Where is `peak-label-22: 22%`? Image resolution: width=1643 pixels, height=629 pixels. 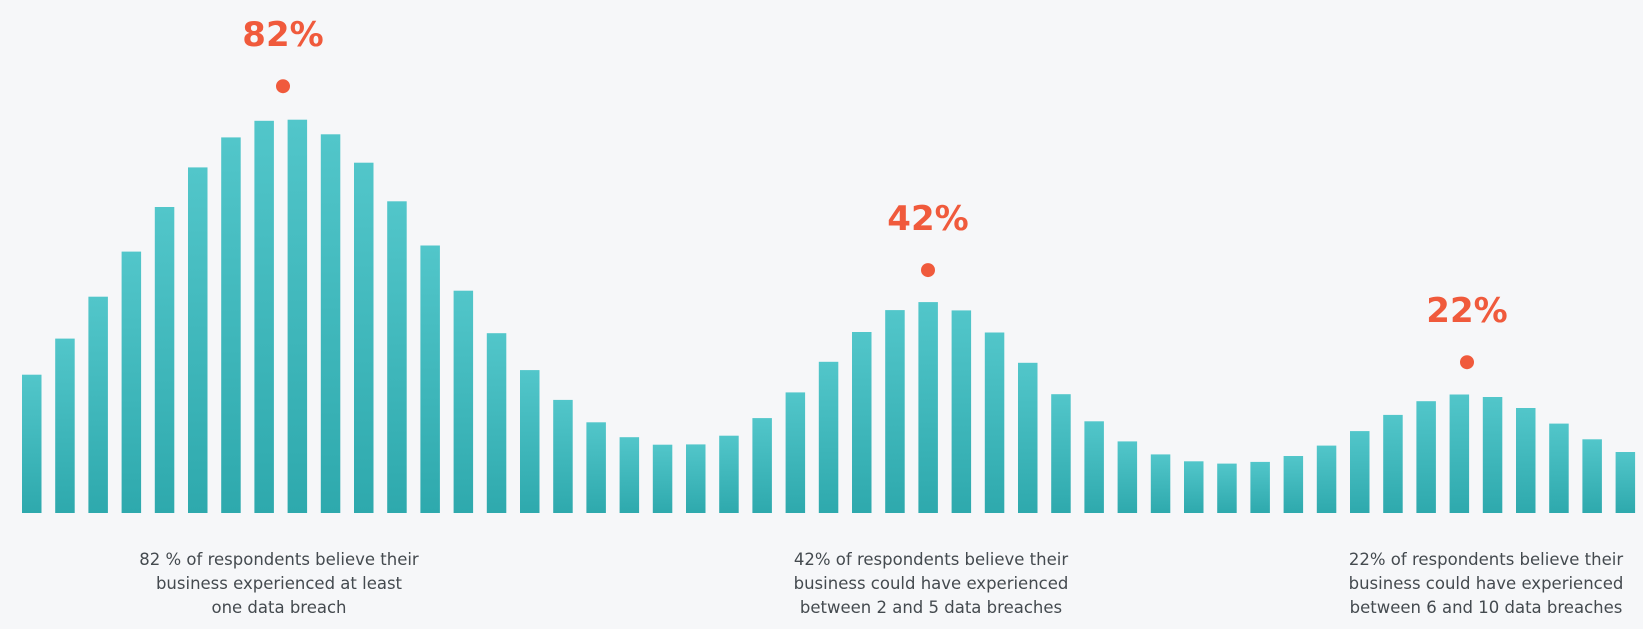
peak-label-22: 22% is located at coordinates (1466, 311).